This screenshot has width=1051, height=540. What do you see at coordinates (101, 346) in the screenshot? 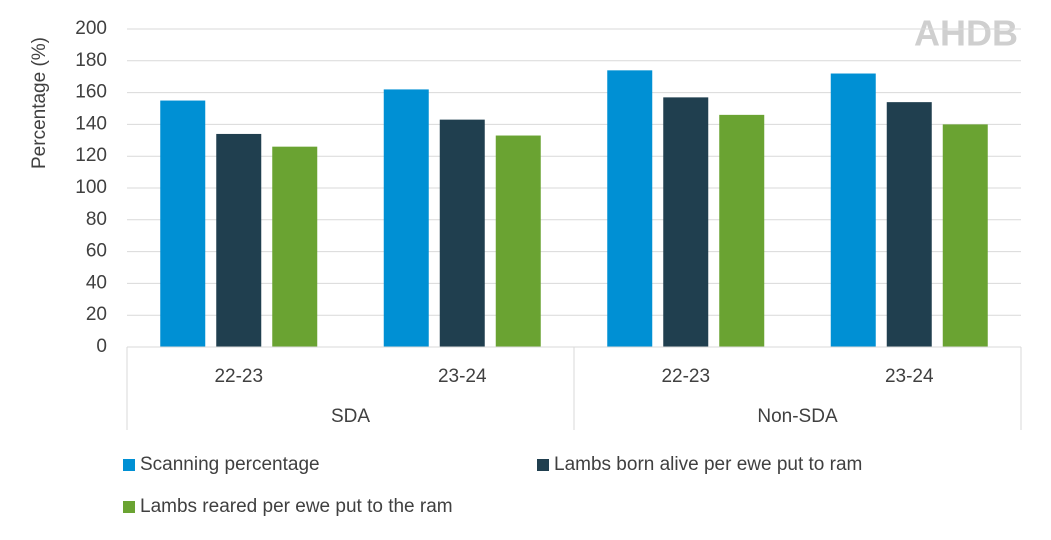
I see `y-tick-label: 0` at bounding box center [101, 346].